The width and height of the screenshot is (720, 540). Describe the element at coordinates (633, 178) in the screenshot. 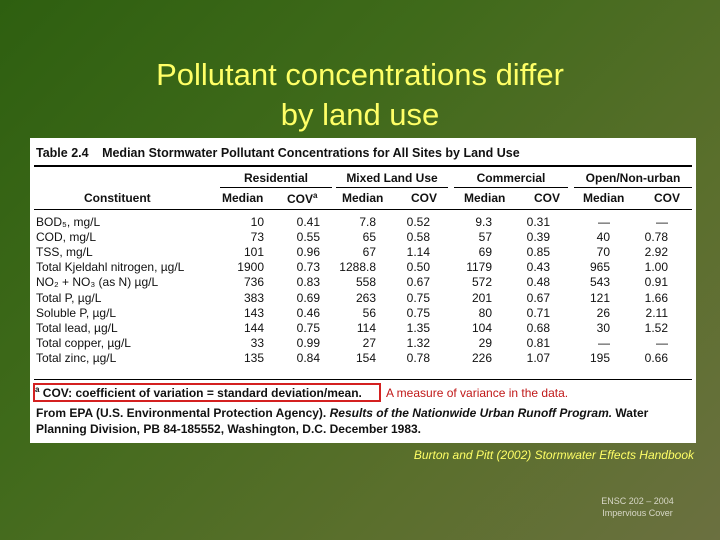

I see `group-header-open: Open/Non-urban` at that location.